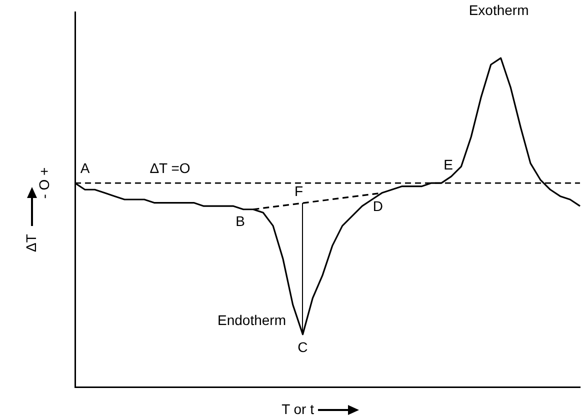 Image resolution: width=581 pixels, height=419 pixels. I want to click on text: Exotherm, so click(498, 10).